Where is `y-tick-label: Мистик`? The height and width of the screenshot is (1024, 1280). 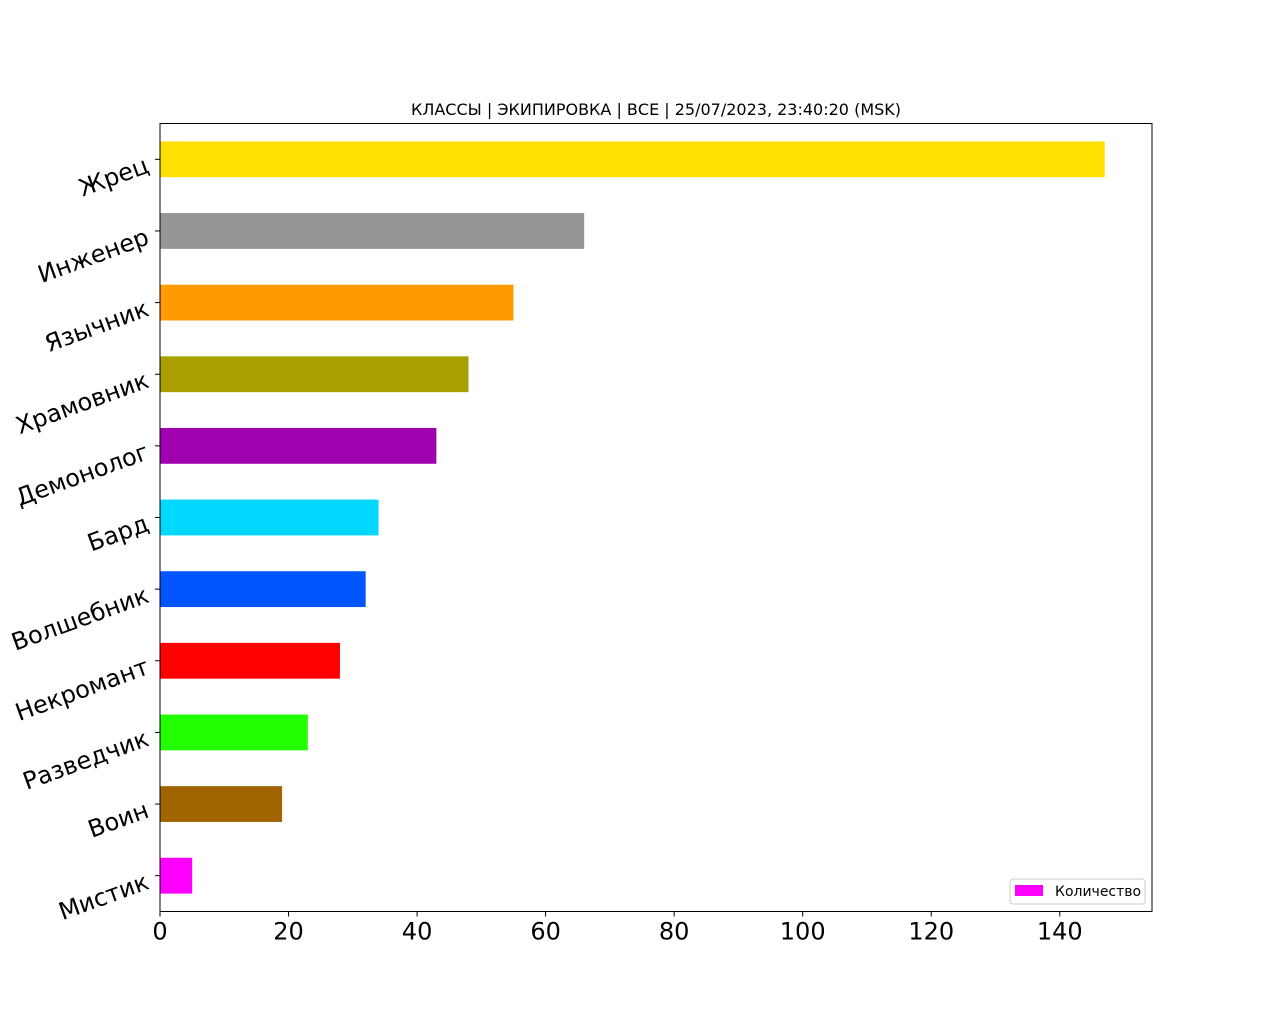 y-tick-label: Мистик is located at coordinates (104, 897).